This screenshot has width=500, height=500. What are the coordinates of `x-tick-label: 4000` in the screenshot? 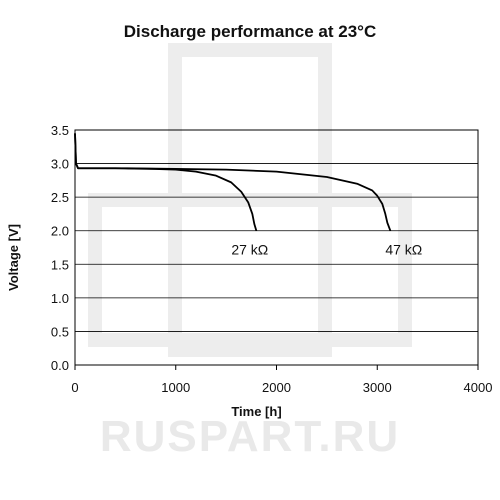 It's located at (478, 387).